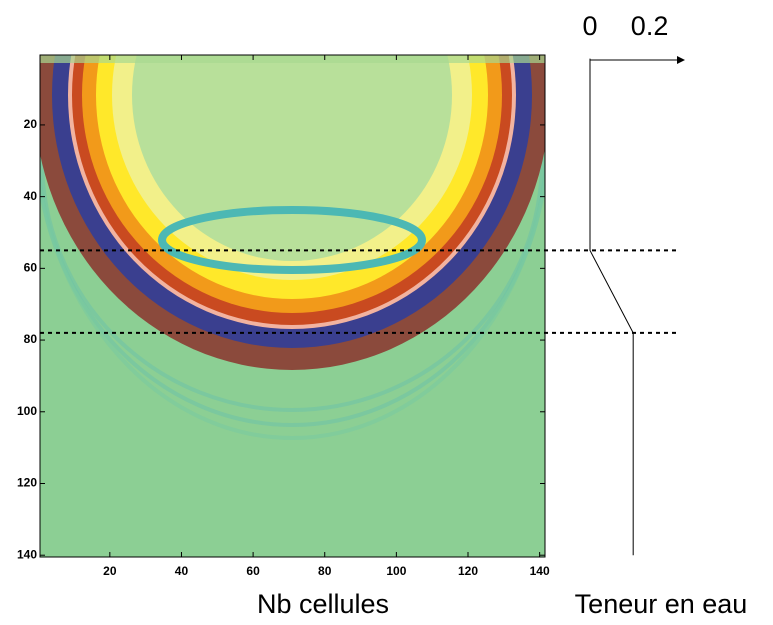 Image resolution: width=773 pixels, height=625 pixels. What do you see at coordinates (27, 483) in the screenshot?
I see `y-tick-label: 120` at bounding box center [27, 483].